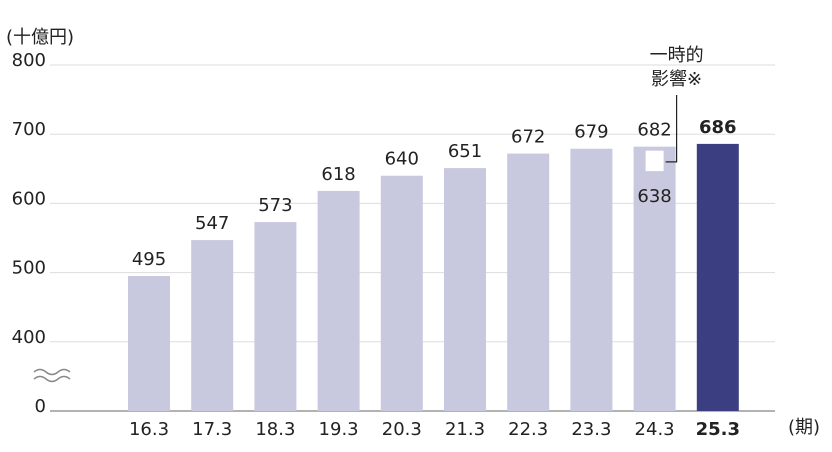 The height and width of the screenshot is (452, 832). What do you see at coordinates (29, 198) in the screenshot?
I see `y-tick-label: 600` at bounding box center [29, 198].